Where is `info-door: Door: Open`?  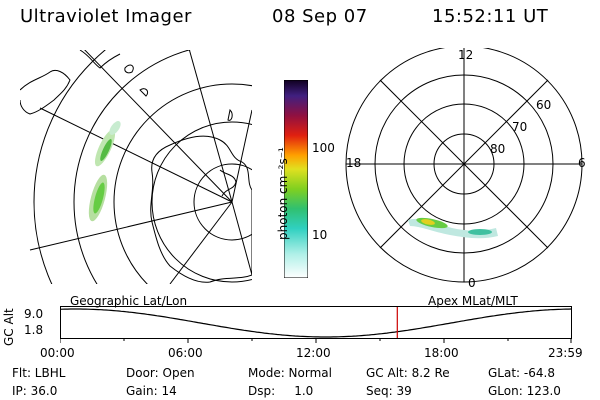 info-door: Door: Open is located at coordinates (160, 373).